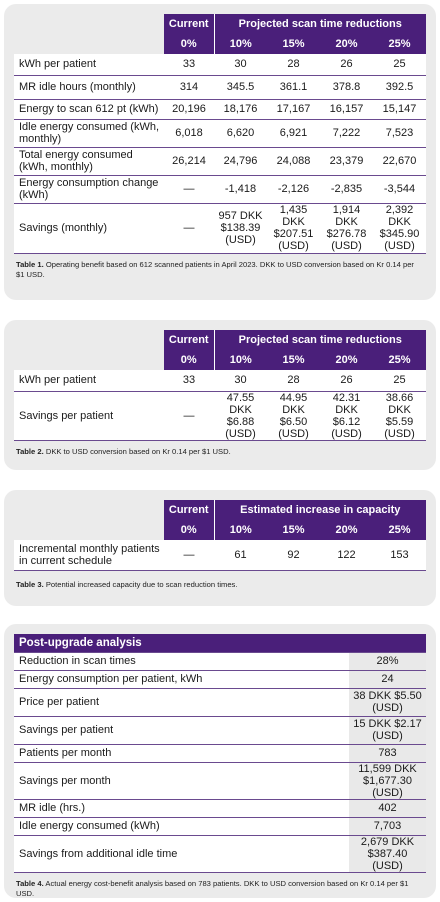 Image resolution: width=440 pixels, height=902 pixels. Describe the element at coordinates (346, 109) in the screenshot. I see `cell: 16,157` at that location.